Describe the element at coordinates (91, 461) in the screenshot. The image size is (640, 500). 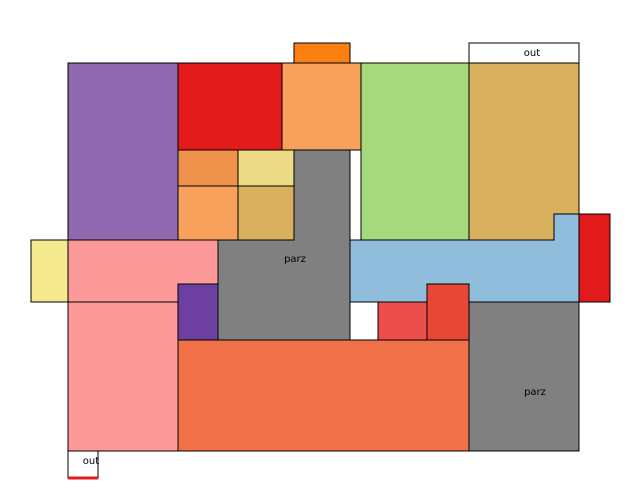
I see `out-bottom-label: out` at that location.